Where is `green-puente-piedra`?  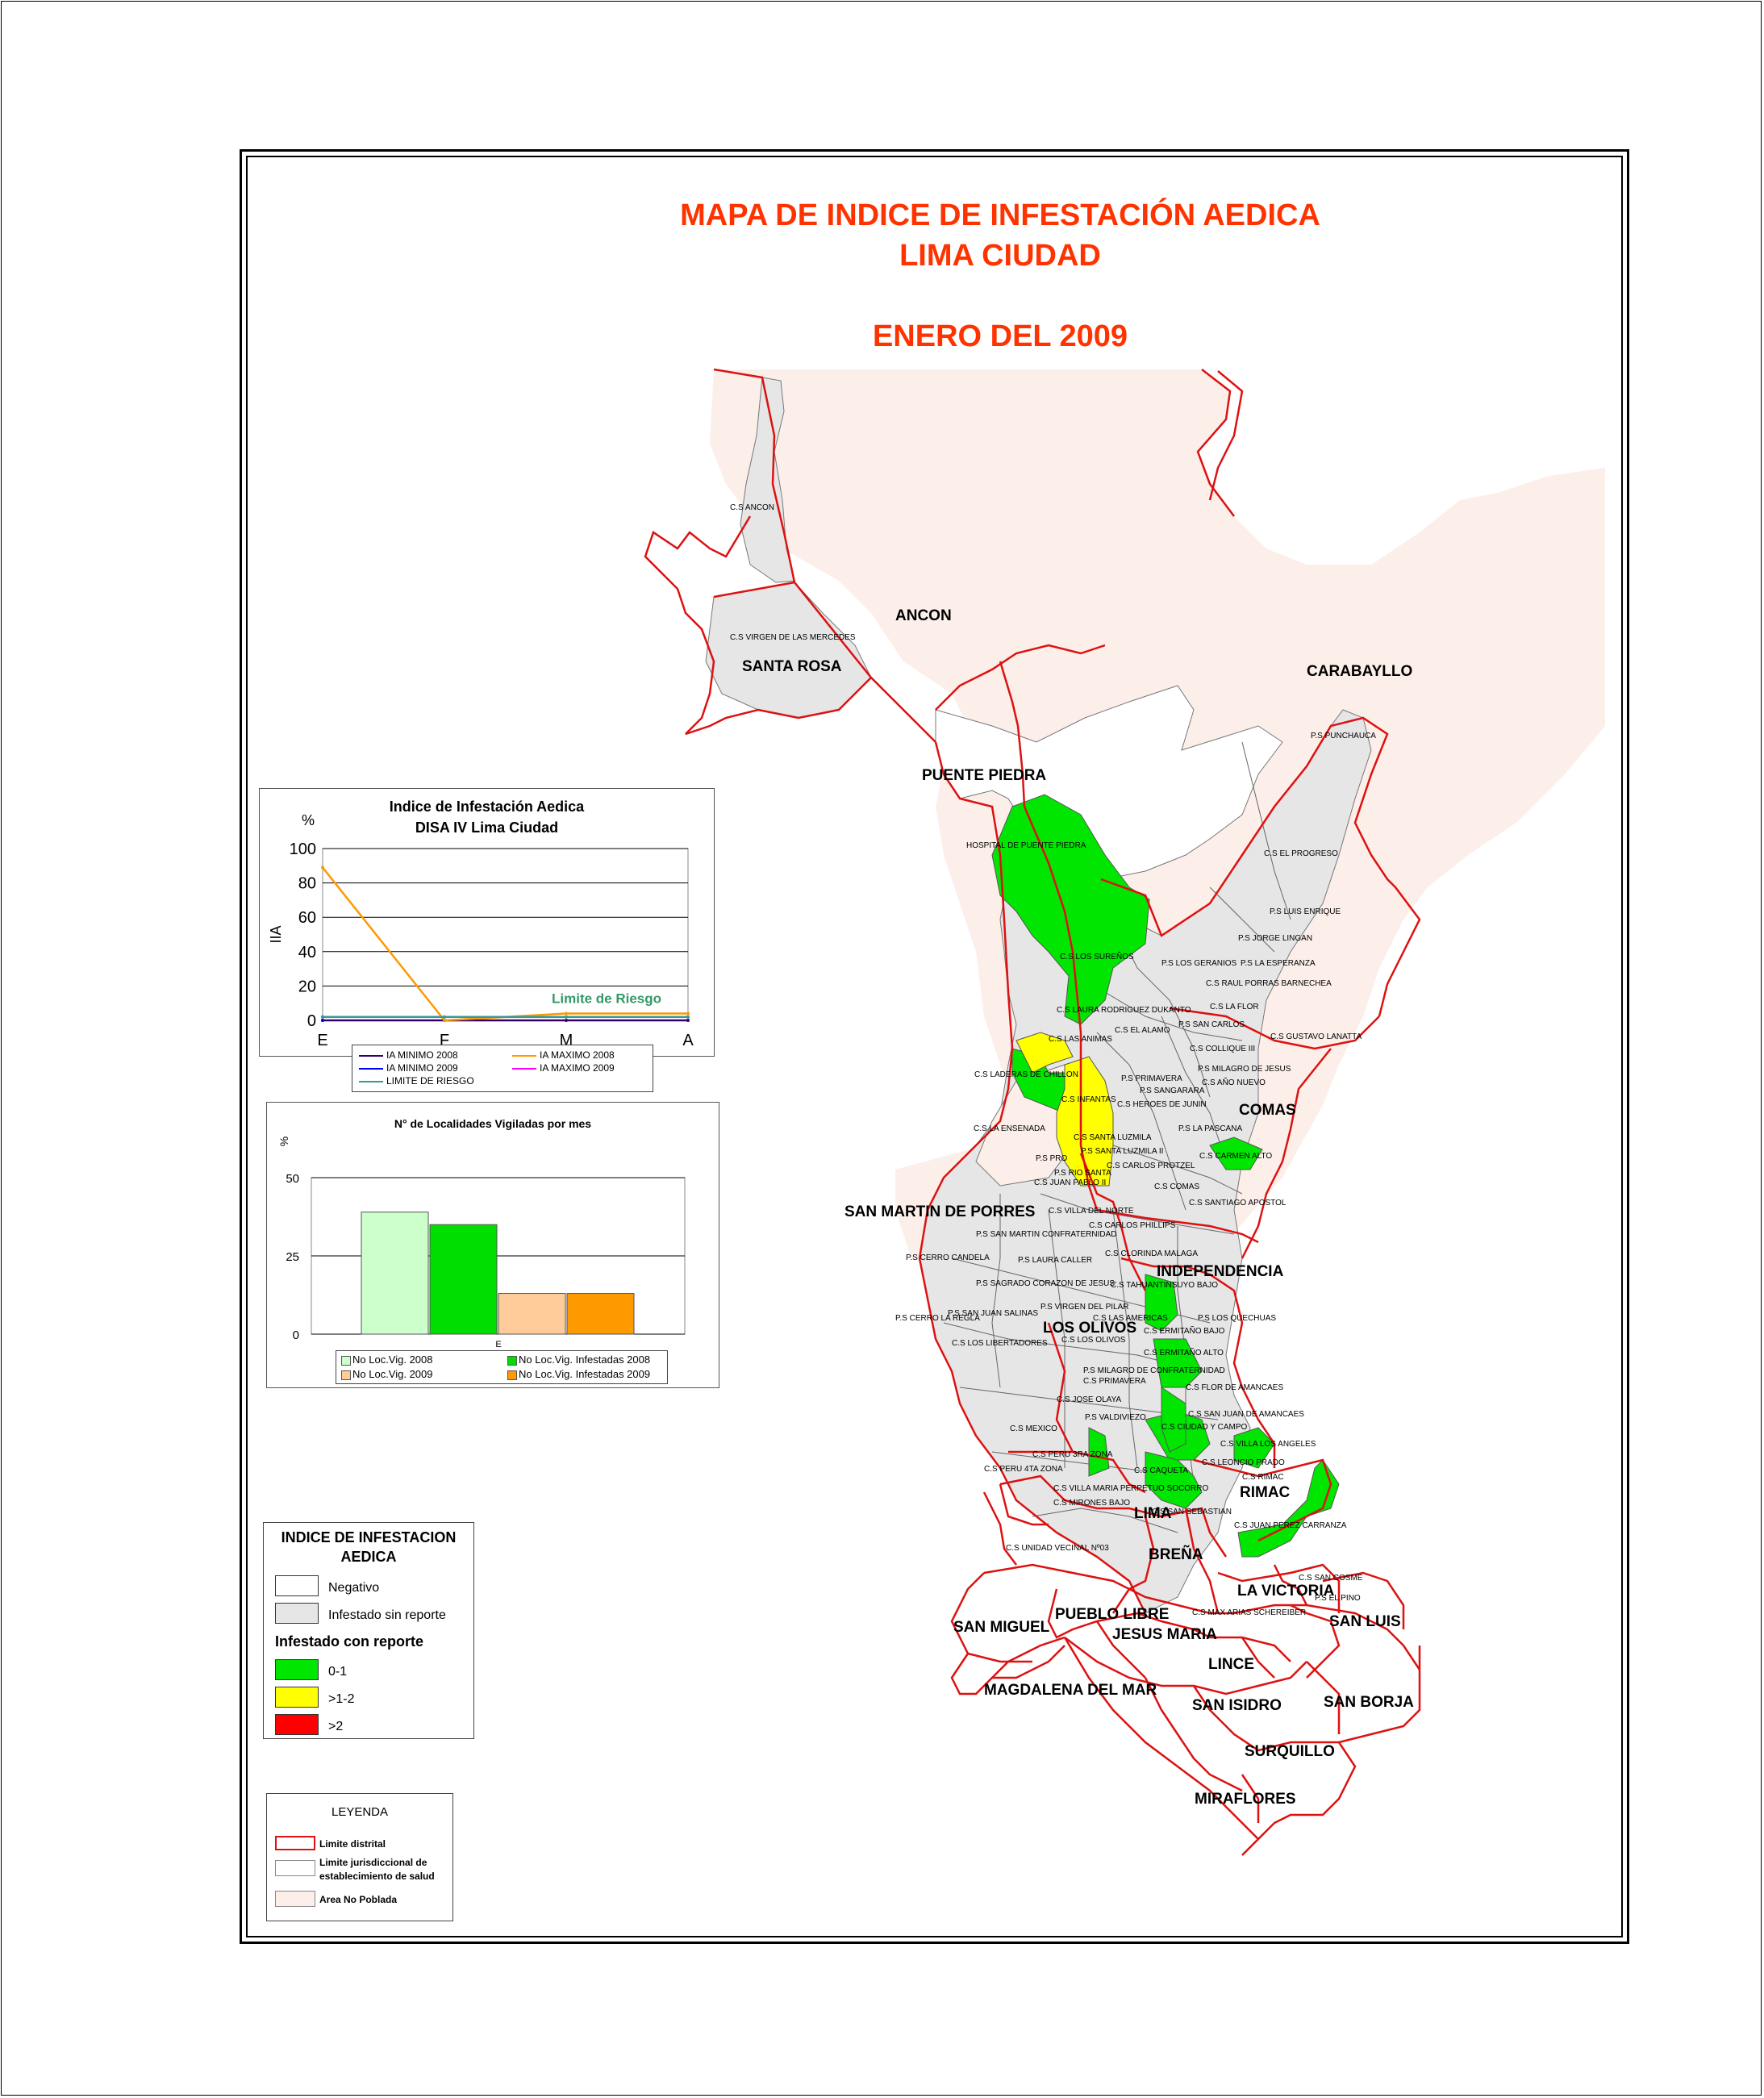
green-puente-piedra is located at coordinates (1070, 910).